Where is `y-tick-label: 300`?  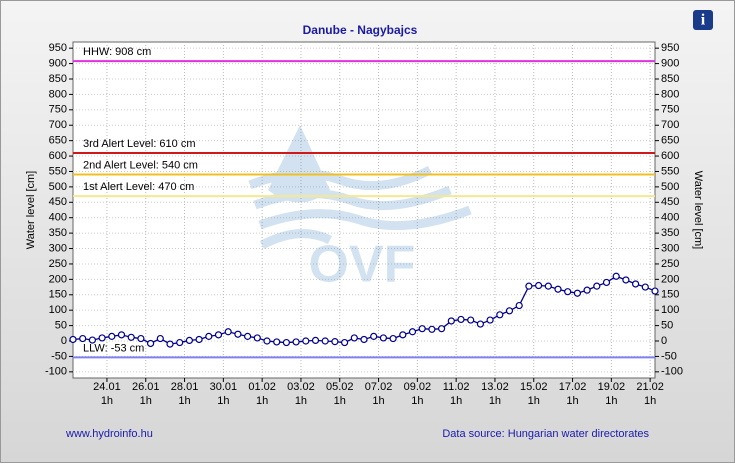 y-tick-label: 300 is located at coordinates (58, 248).